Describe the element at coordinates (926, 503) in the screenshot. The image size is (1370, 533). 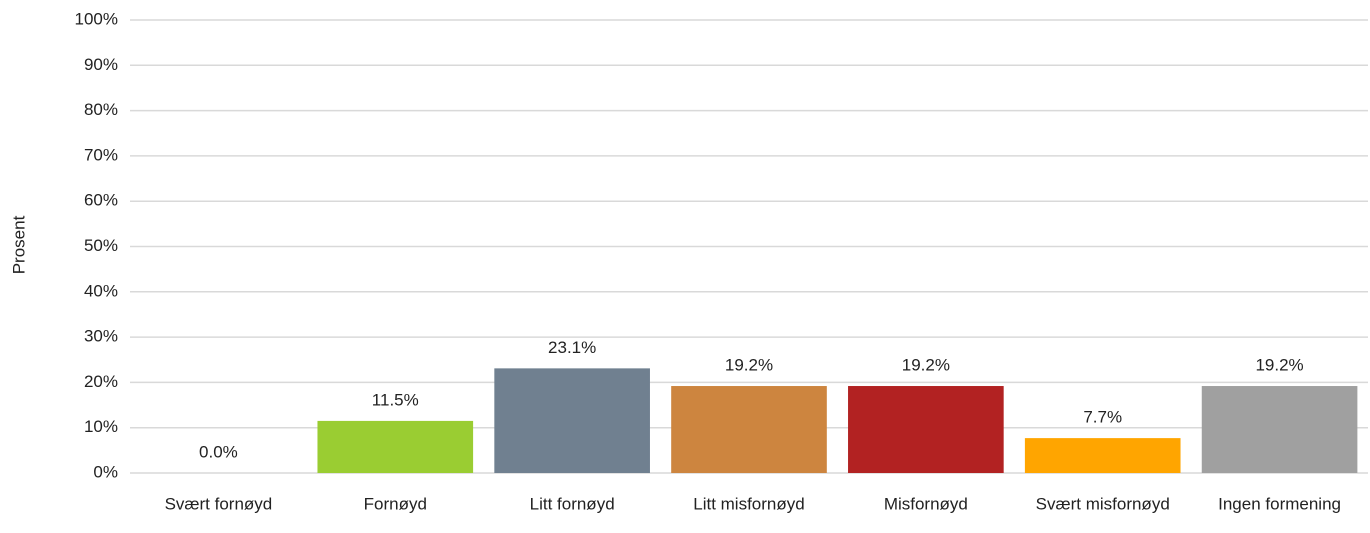
I see `x-tick-label: Misfornøyd` at that location.